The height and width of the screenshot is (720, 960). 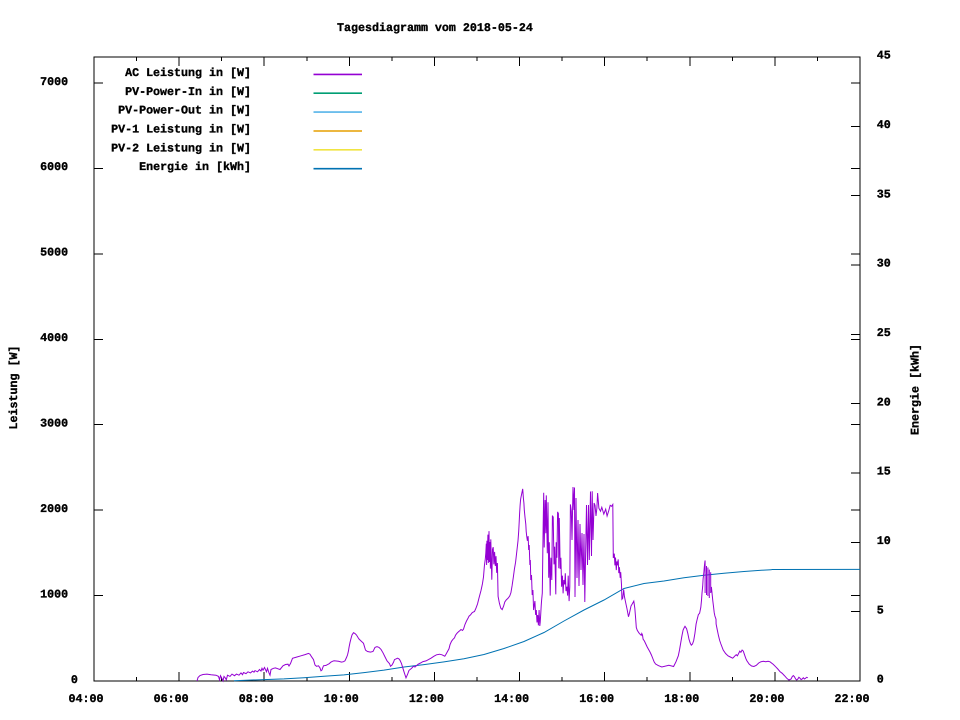 I want to click on svg-text: 4000, so click(x=54, y=338).